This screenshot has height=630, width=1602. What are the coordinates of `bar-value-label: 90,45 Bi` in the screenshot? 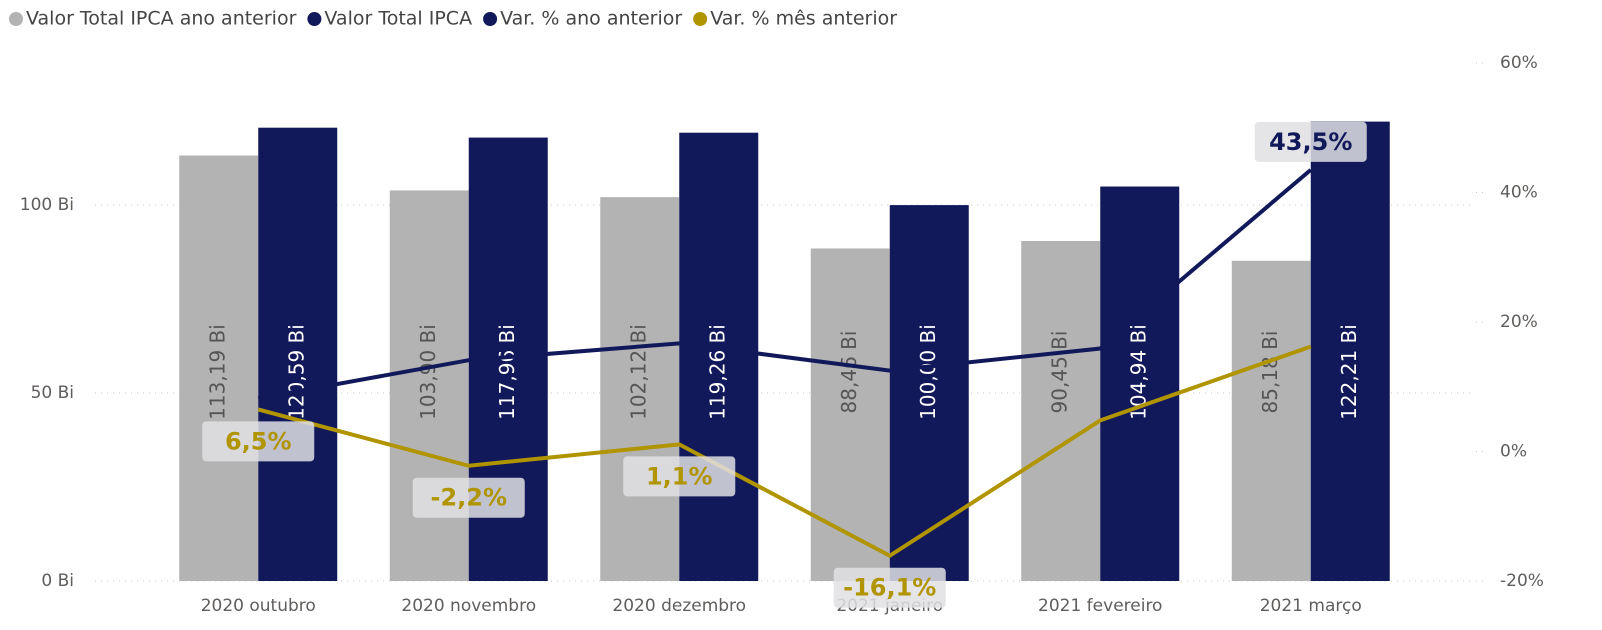 It's located at (1059, 372).